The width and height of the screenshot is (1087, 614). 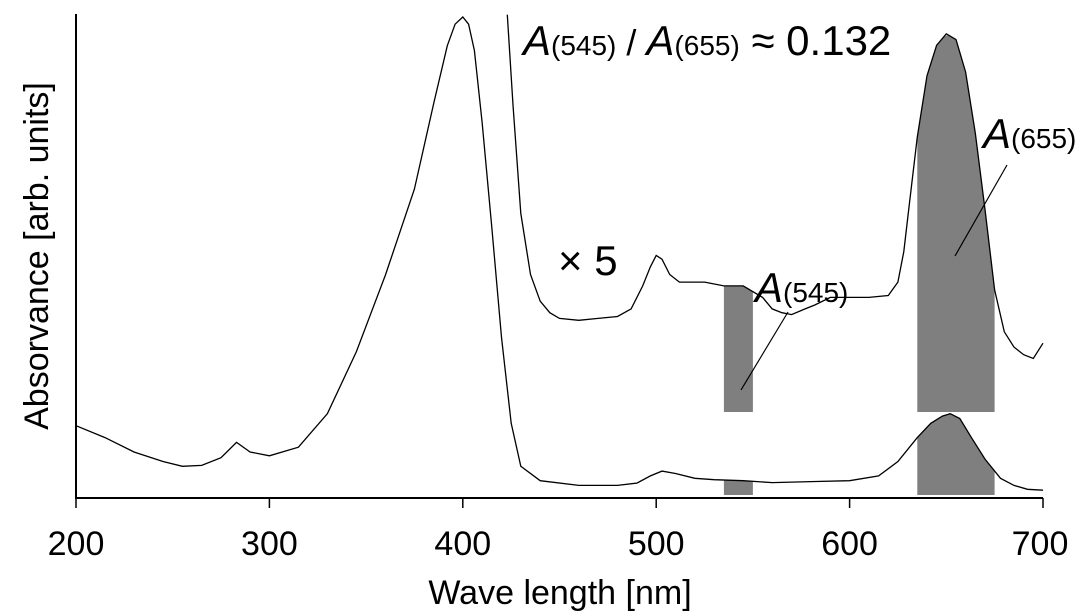 What do you see at coordinates (656, 544) in the screenshot?
I see `x-tick-label: 500` at bounding box center [656, 544].